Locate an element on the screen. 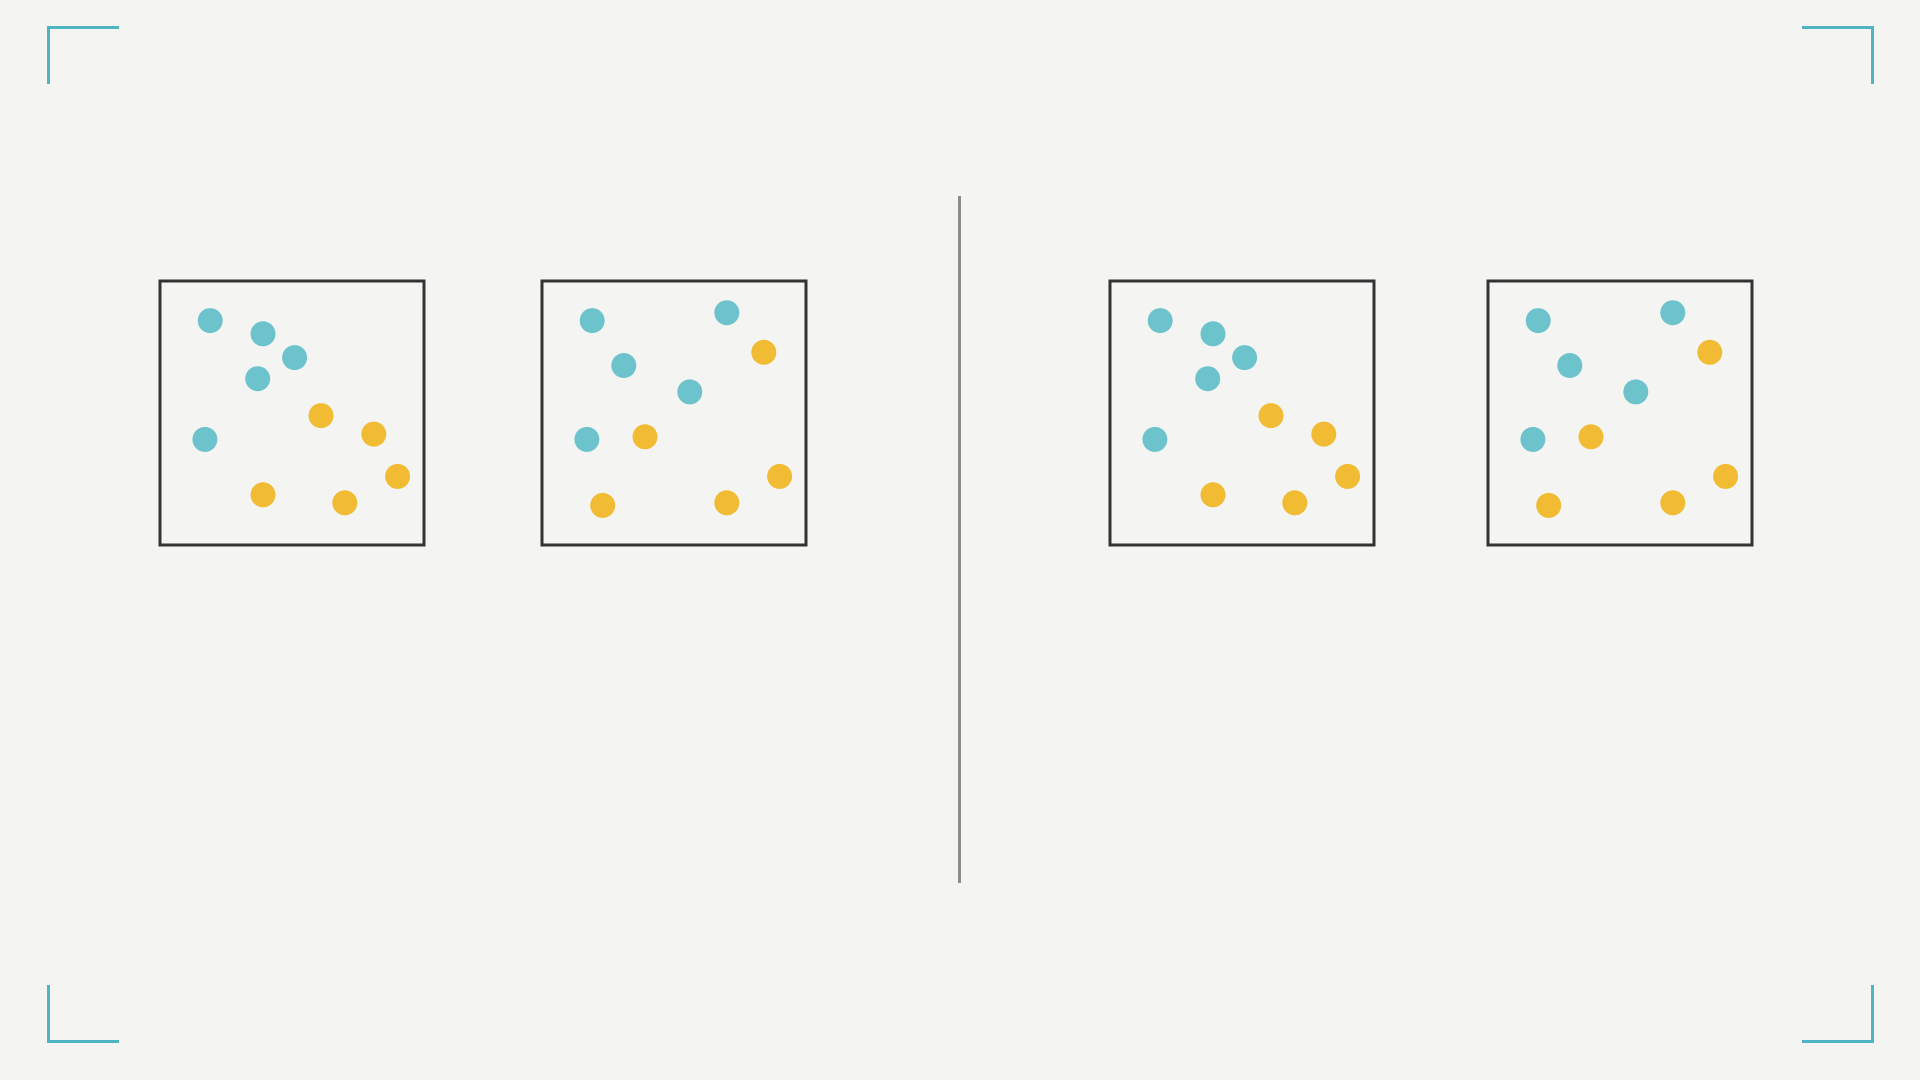 The image size is (1920, 1080). corner-bracket-top-left is located at coordinates (83, 55).